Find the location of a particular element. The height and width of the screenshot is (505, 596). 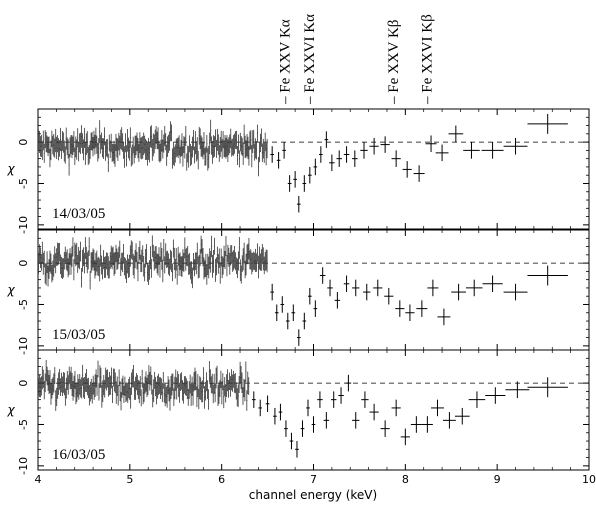

x-tick-label: 10 is located at coordinates (589, 479).